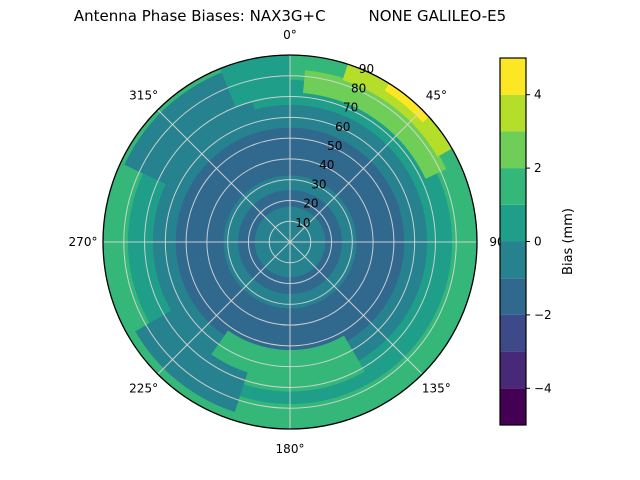  I want to click on angular-tick-label: 45°, so click(436, 96).